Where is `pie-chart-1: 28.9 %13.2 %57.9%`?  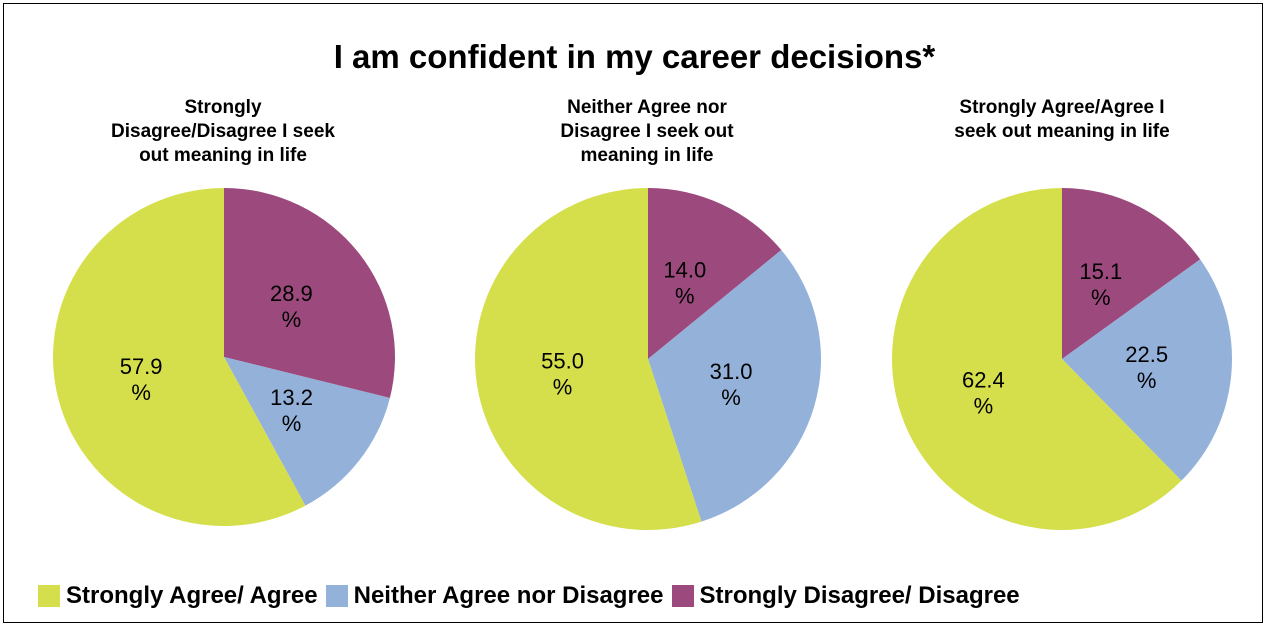 pie-chart-1: 28.9 %13.2 %57.9% is located at coordinates (224, 357).